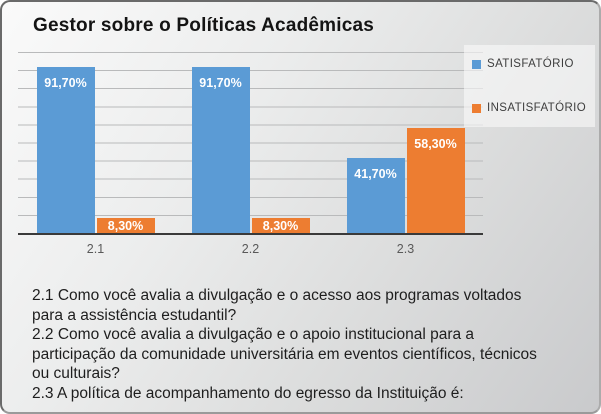 Image resolution: width=601 pixels, height=414 pixels. Describe the element at coordinates (435, 143) in the screenshot. I see `bar-value-label: 58,30%` at that location.